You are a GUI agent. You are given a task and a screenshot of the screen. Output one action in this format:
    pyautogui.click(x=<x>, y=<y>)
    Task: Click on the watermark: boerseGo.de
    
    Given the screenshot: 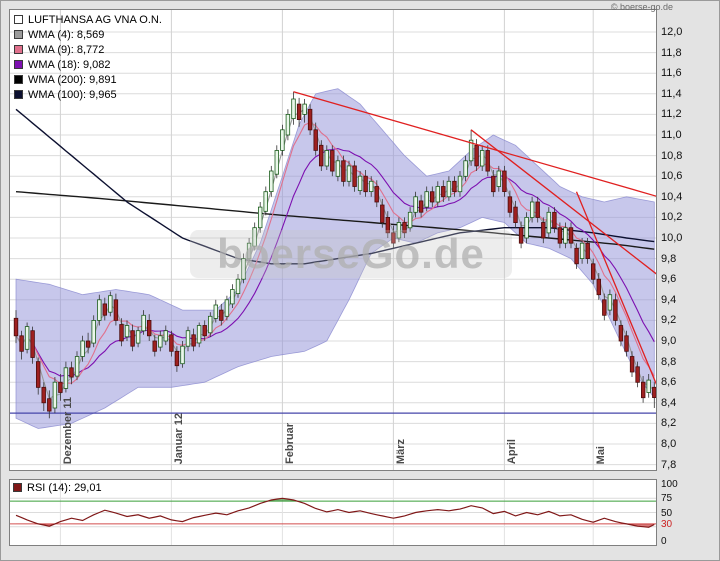 What is the action you would take?
    pyautogui.click(x=351, y=254)
    